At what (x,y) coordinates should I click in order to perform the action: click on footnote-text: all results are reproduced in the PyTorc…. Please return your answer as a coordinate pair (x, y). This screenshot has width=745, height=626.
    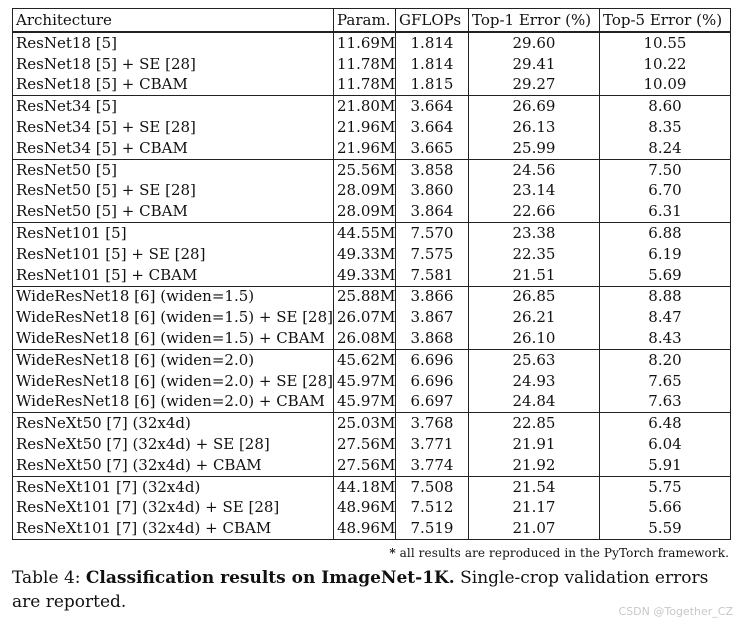
    Looking at the image, I should click on (564, 553).